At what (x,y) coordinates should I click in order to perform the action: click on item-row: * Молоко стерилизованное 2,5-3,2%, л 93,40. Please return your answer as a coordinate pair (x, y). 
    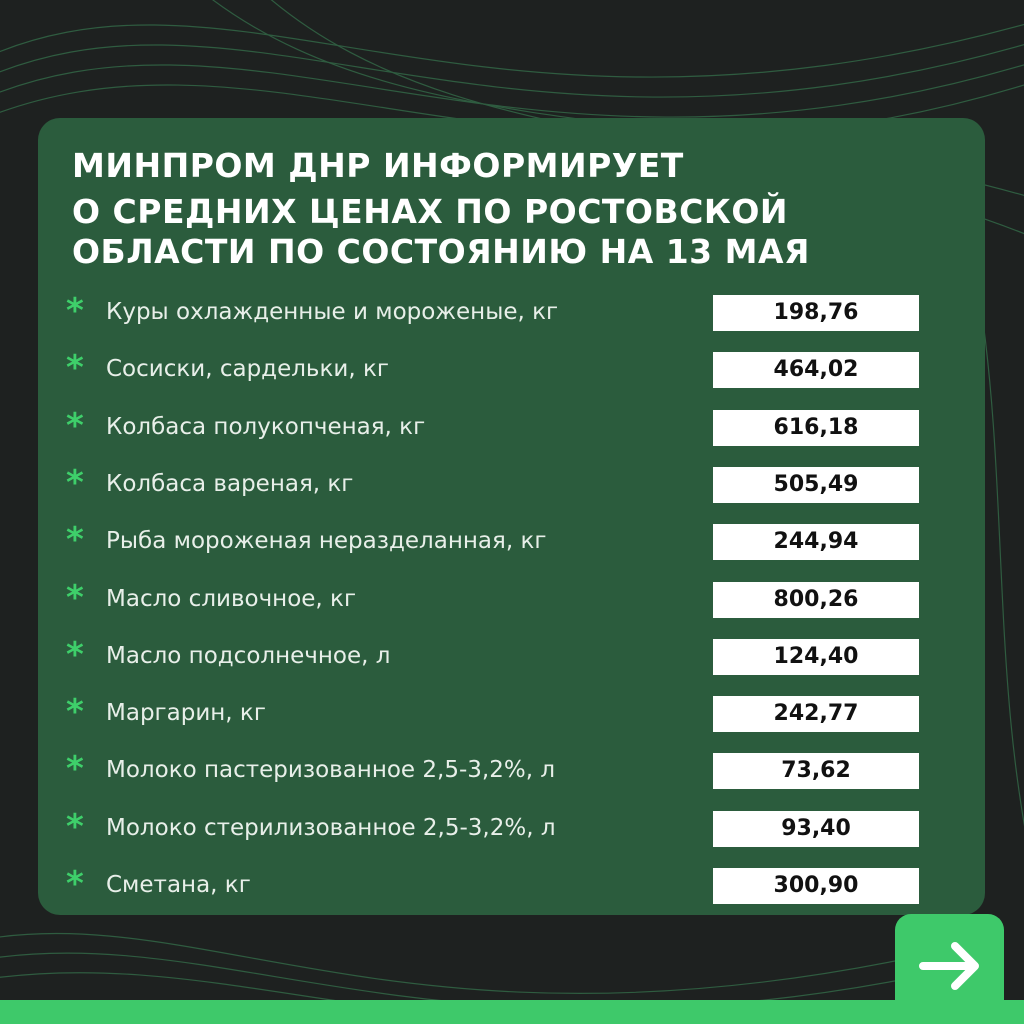
    Looking at the image, I should click on (511, 827).